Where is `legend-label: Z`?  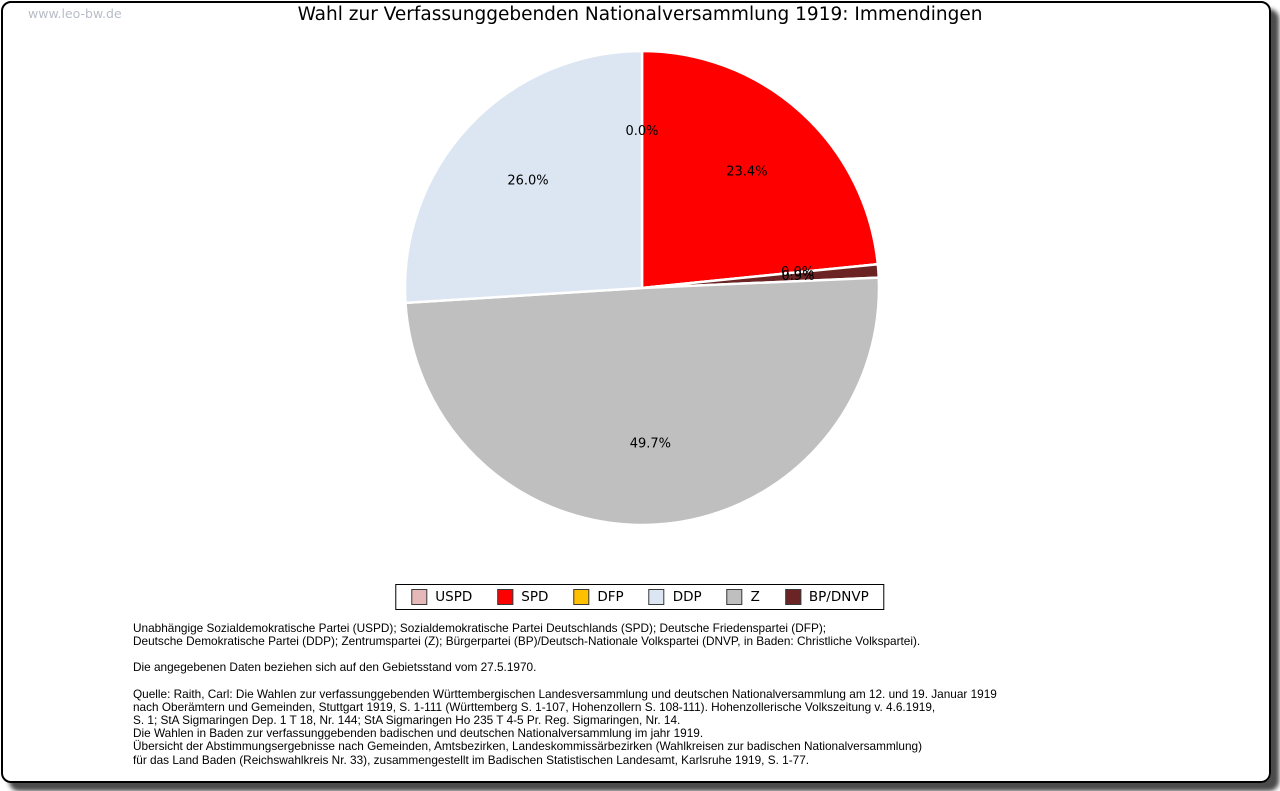
legend-label: Z is located at coordinates (755, 596).